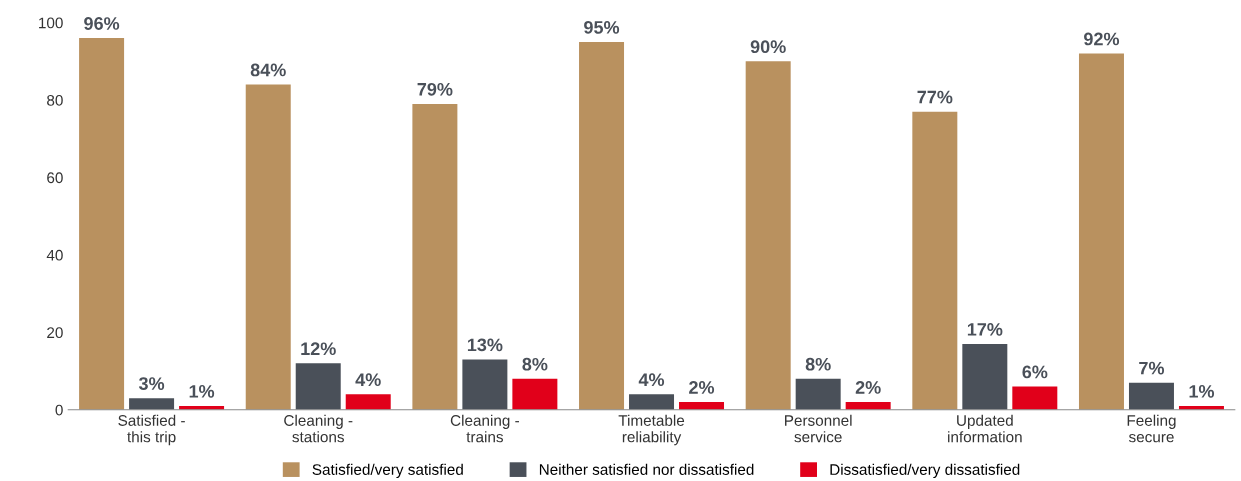  I want to click on x-tick-label: Personnel service, so click(818, 428).